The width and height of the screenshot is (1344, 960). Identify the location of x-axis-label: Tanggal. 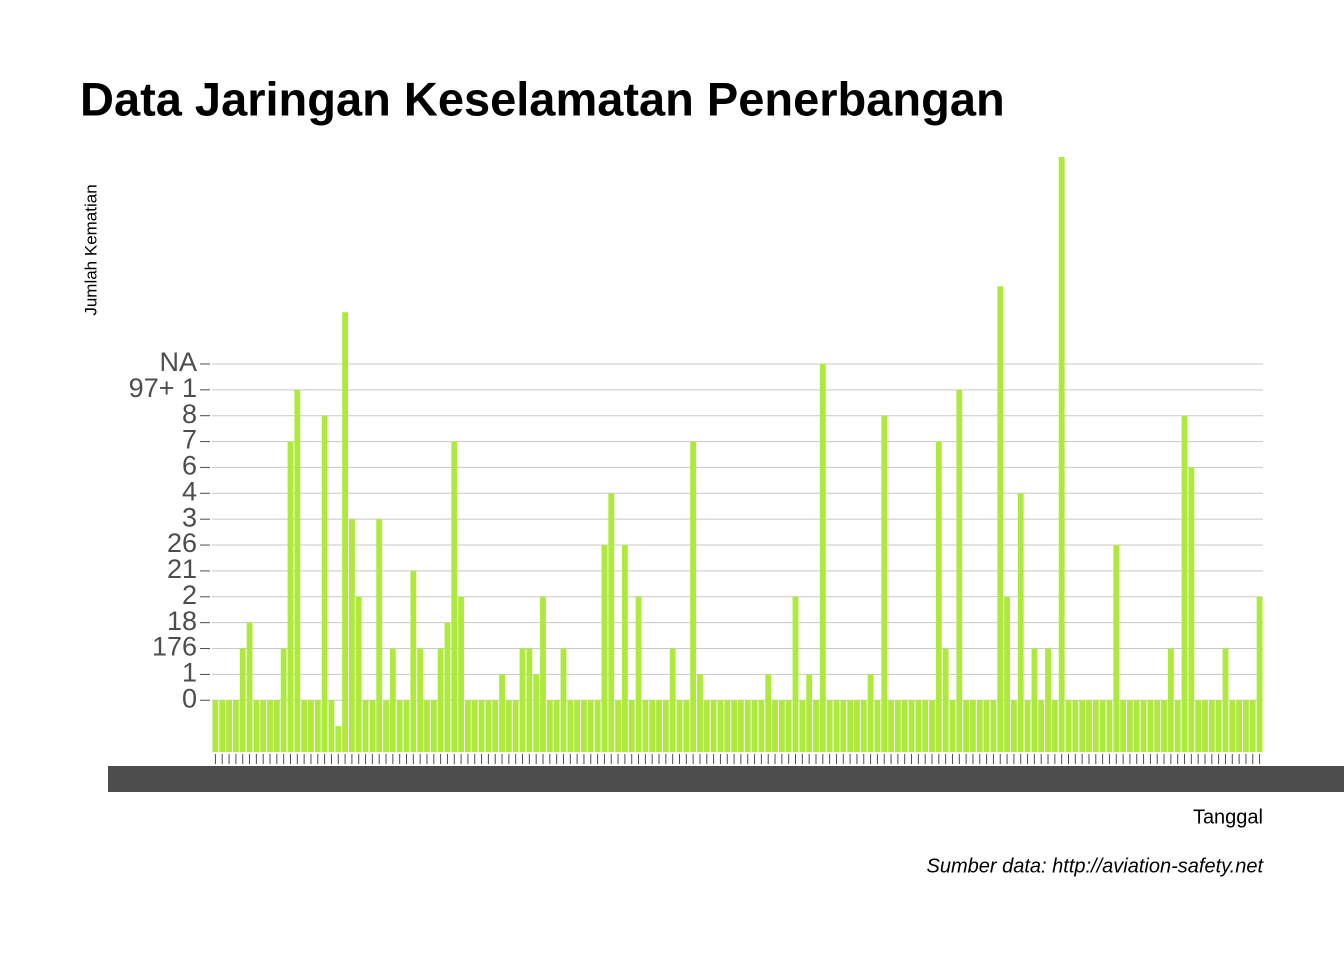
(1228, 817).